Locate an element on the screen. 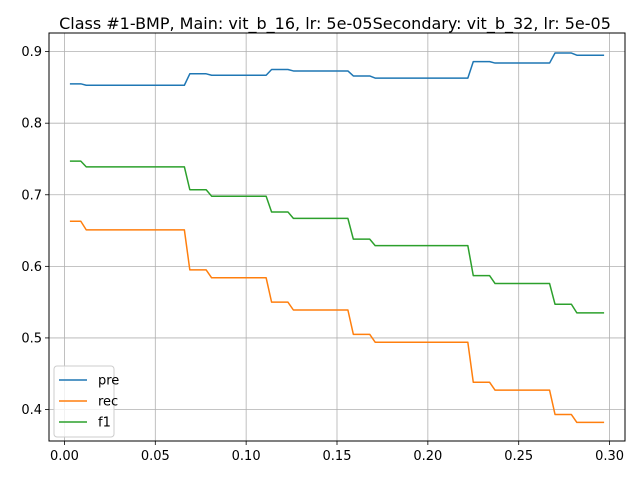 This screenshot has width=640, height=480. x-tick-label: 0.05 is located at coordinates (155, 456).